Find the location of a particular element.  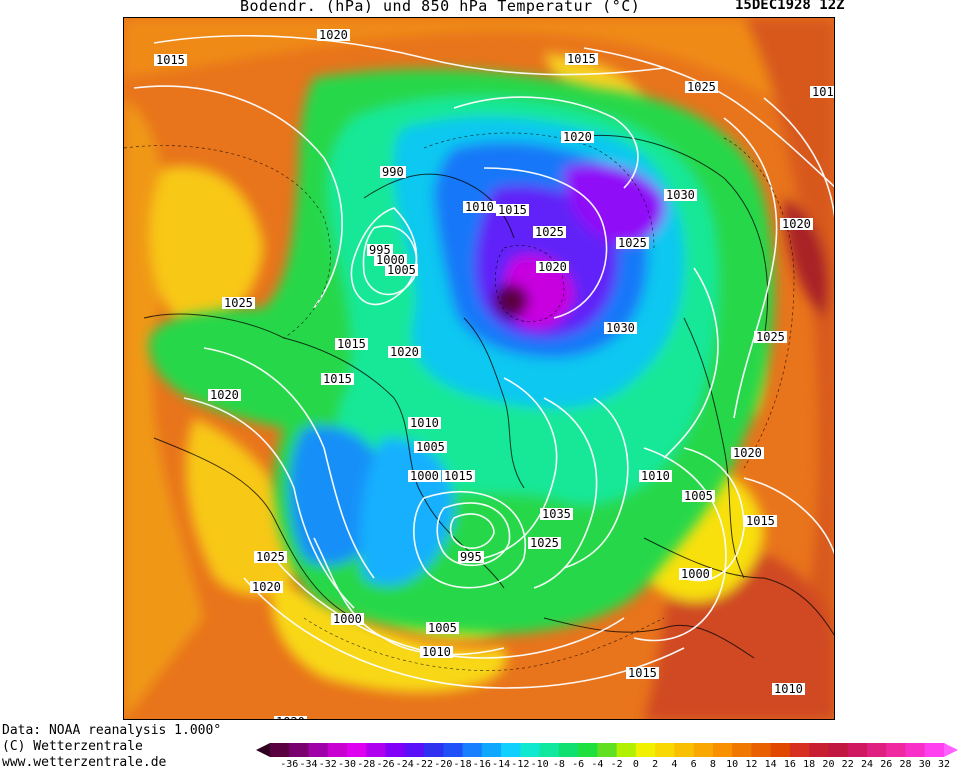

colorbar-tick-label: -2 is located at coordinates (616, 764).